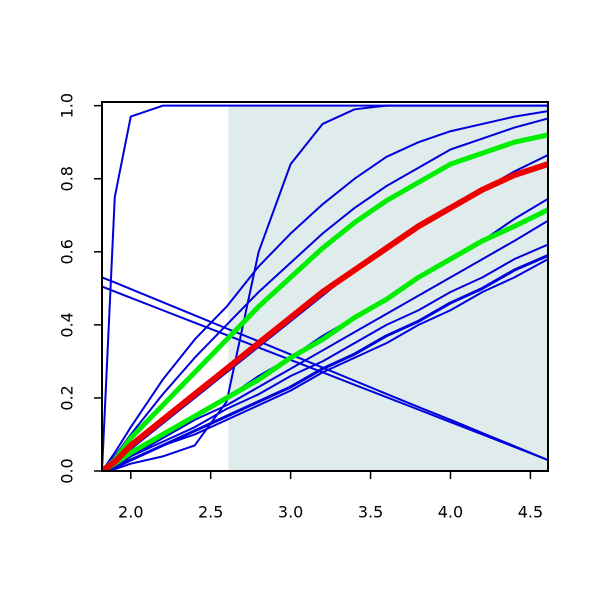 The image size is (600, 600). What do you see at coordinates (67, 251) in the screenshot?
I see `y-tick-label: 0.6` at bounding box center [67, 251].